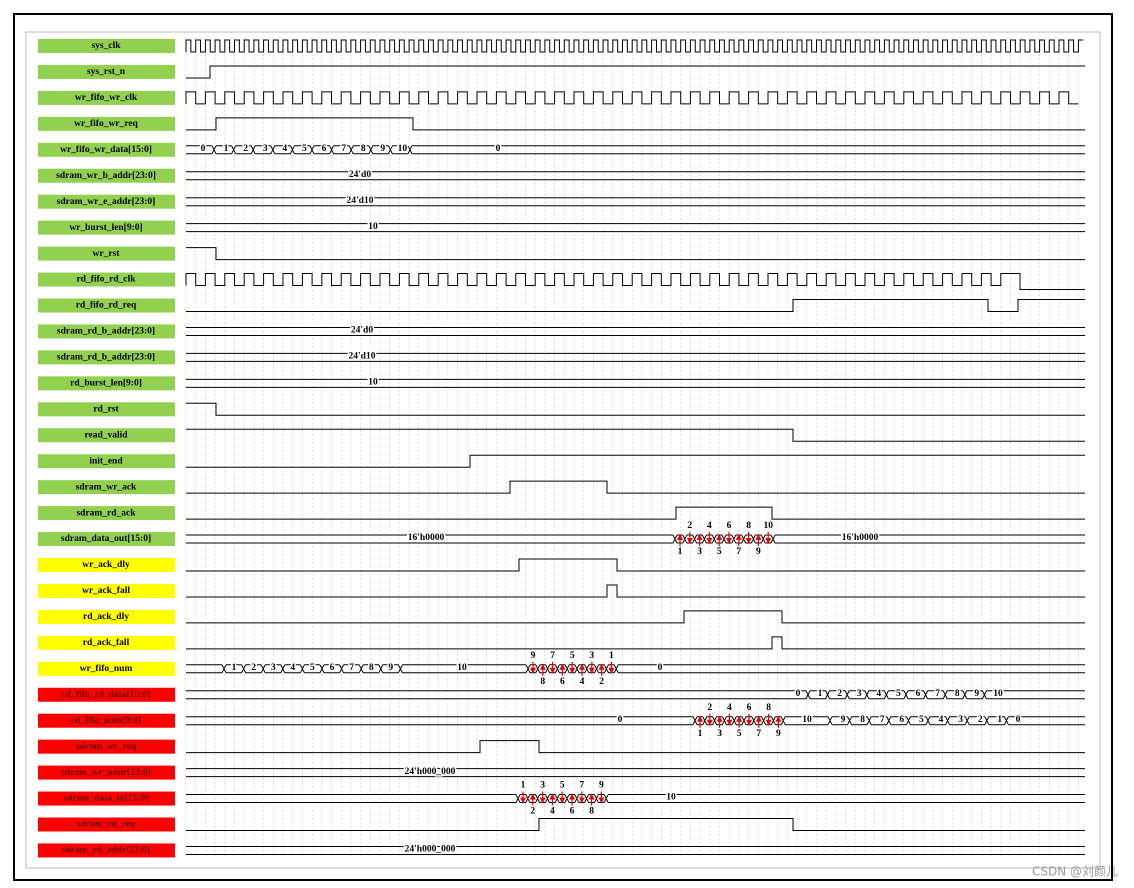 Image resolution: width=1134 pixels, height=888 pixels. I want to click on signal-name: rd_ack_dly, so click(106, 617).